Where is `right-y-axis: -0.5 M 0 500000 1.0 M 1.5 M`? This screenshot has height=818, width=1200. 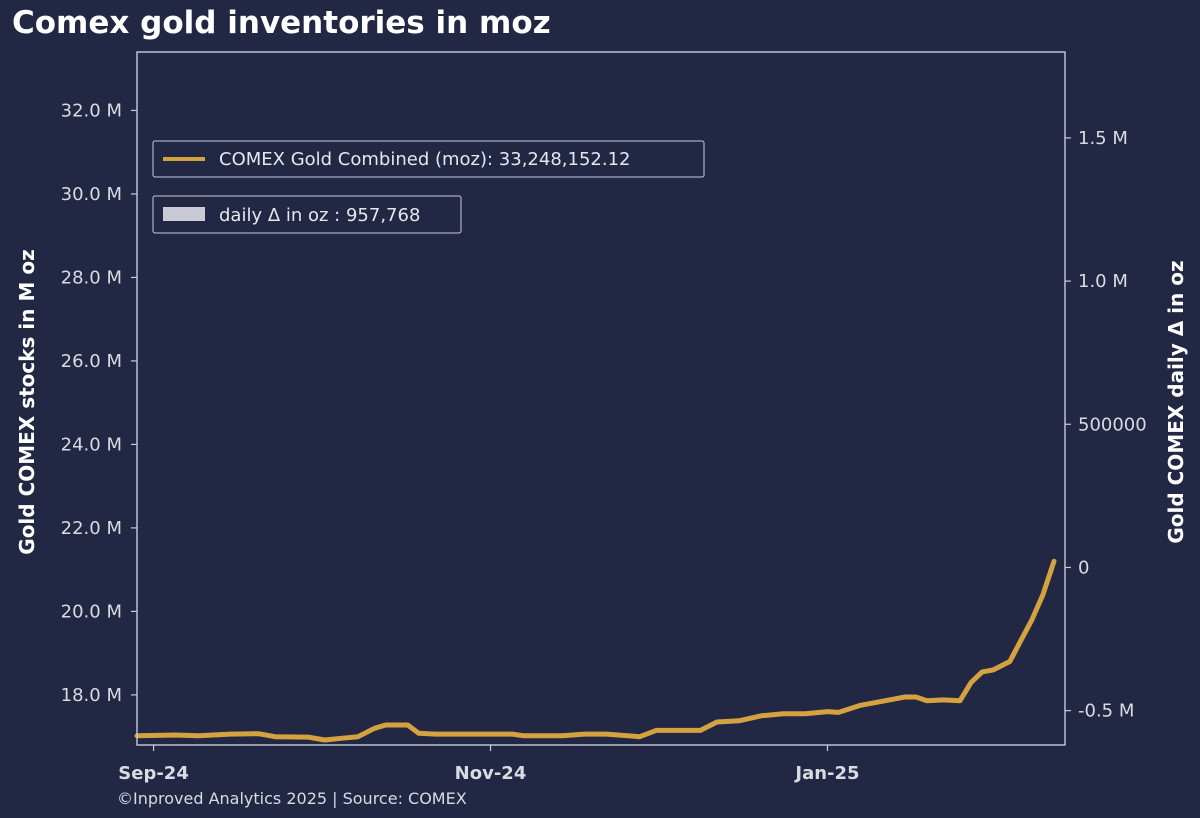 right-y-axis: -0.5 M 0 500000 1.0 M 1.5 M is located at coordinates (1106, 425).